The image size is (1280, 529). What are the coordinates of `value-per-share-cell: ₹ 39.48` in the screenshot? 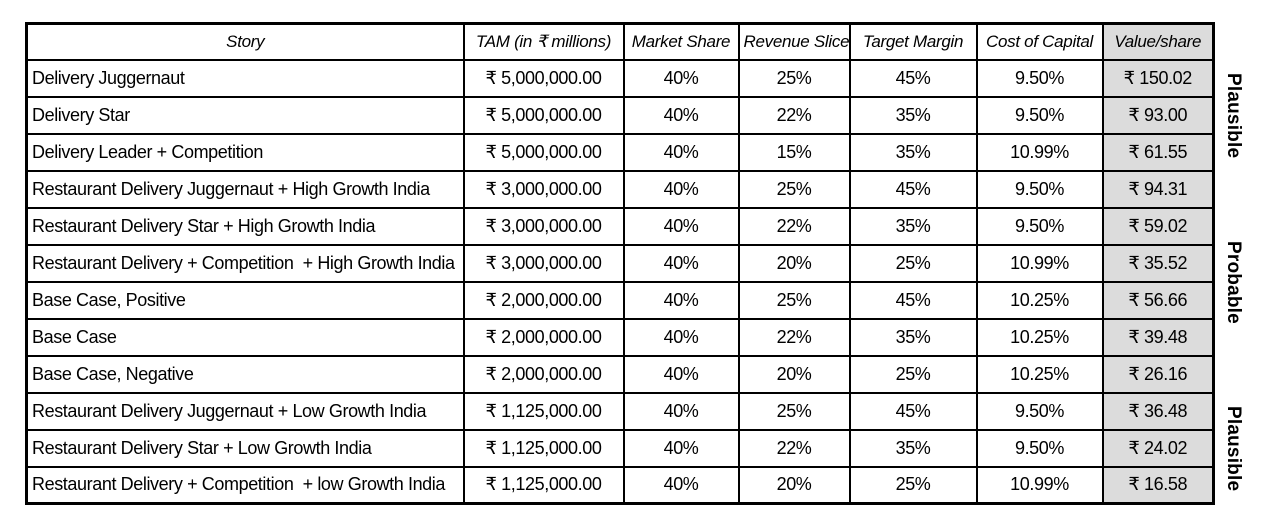 It's located at (1158, 337).